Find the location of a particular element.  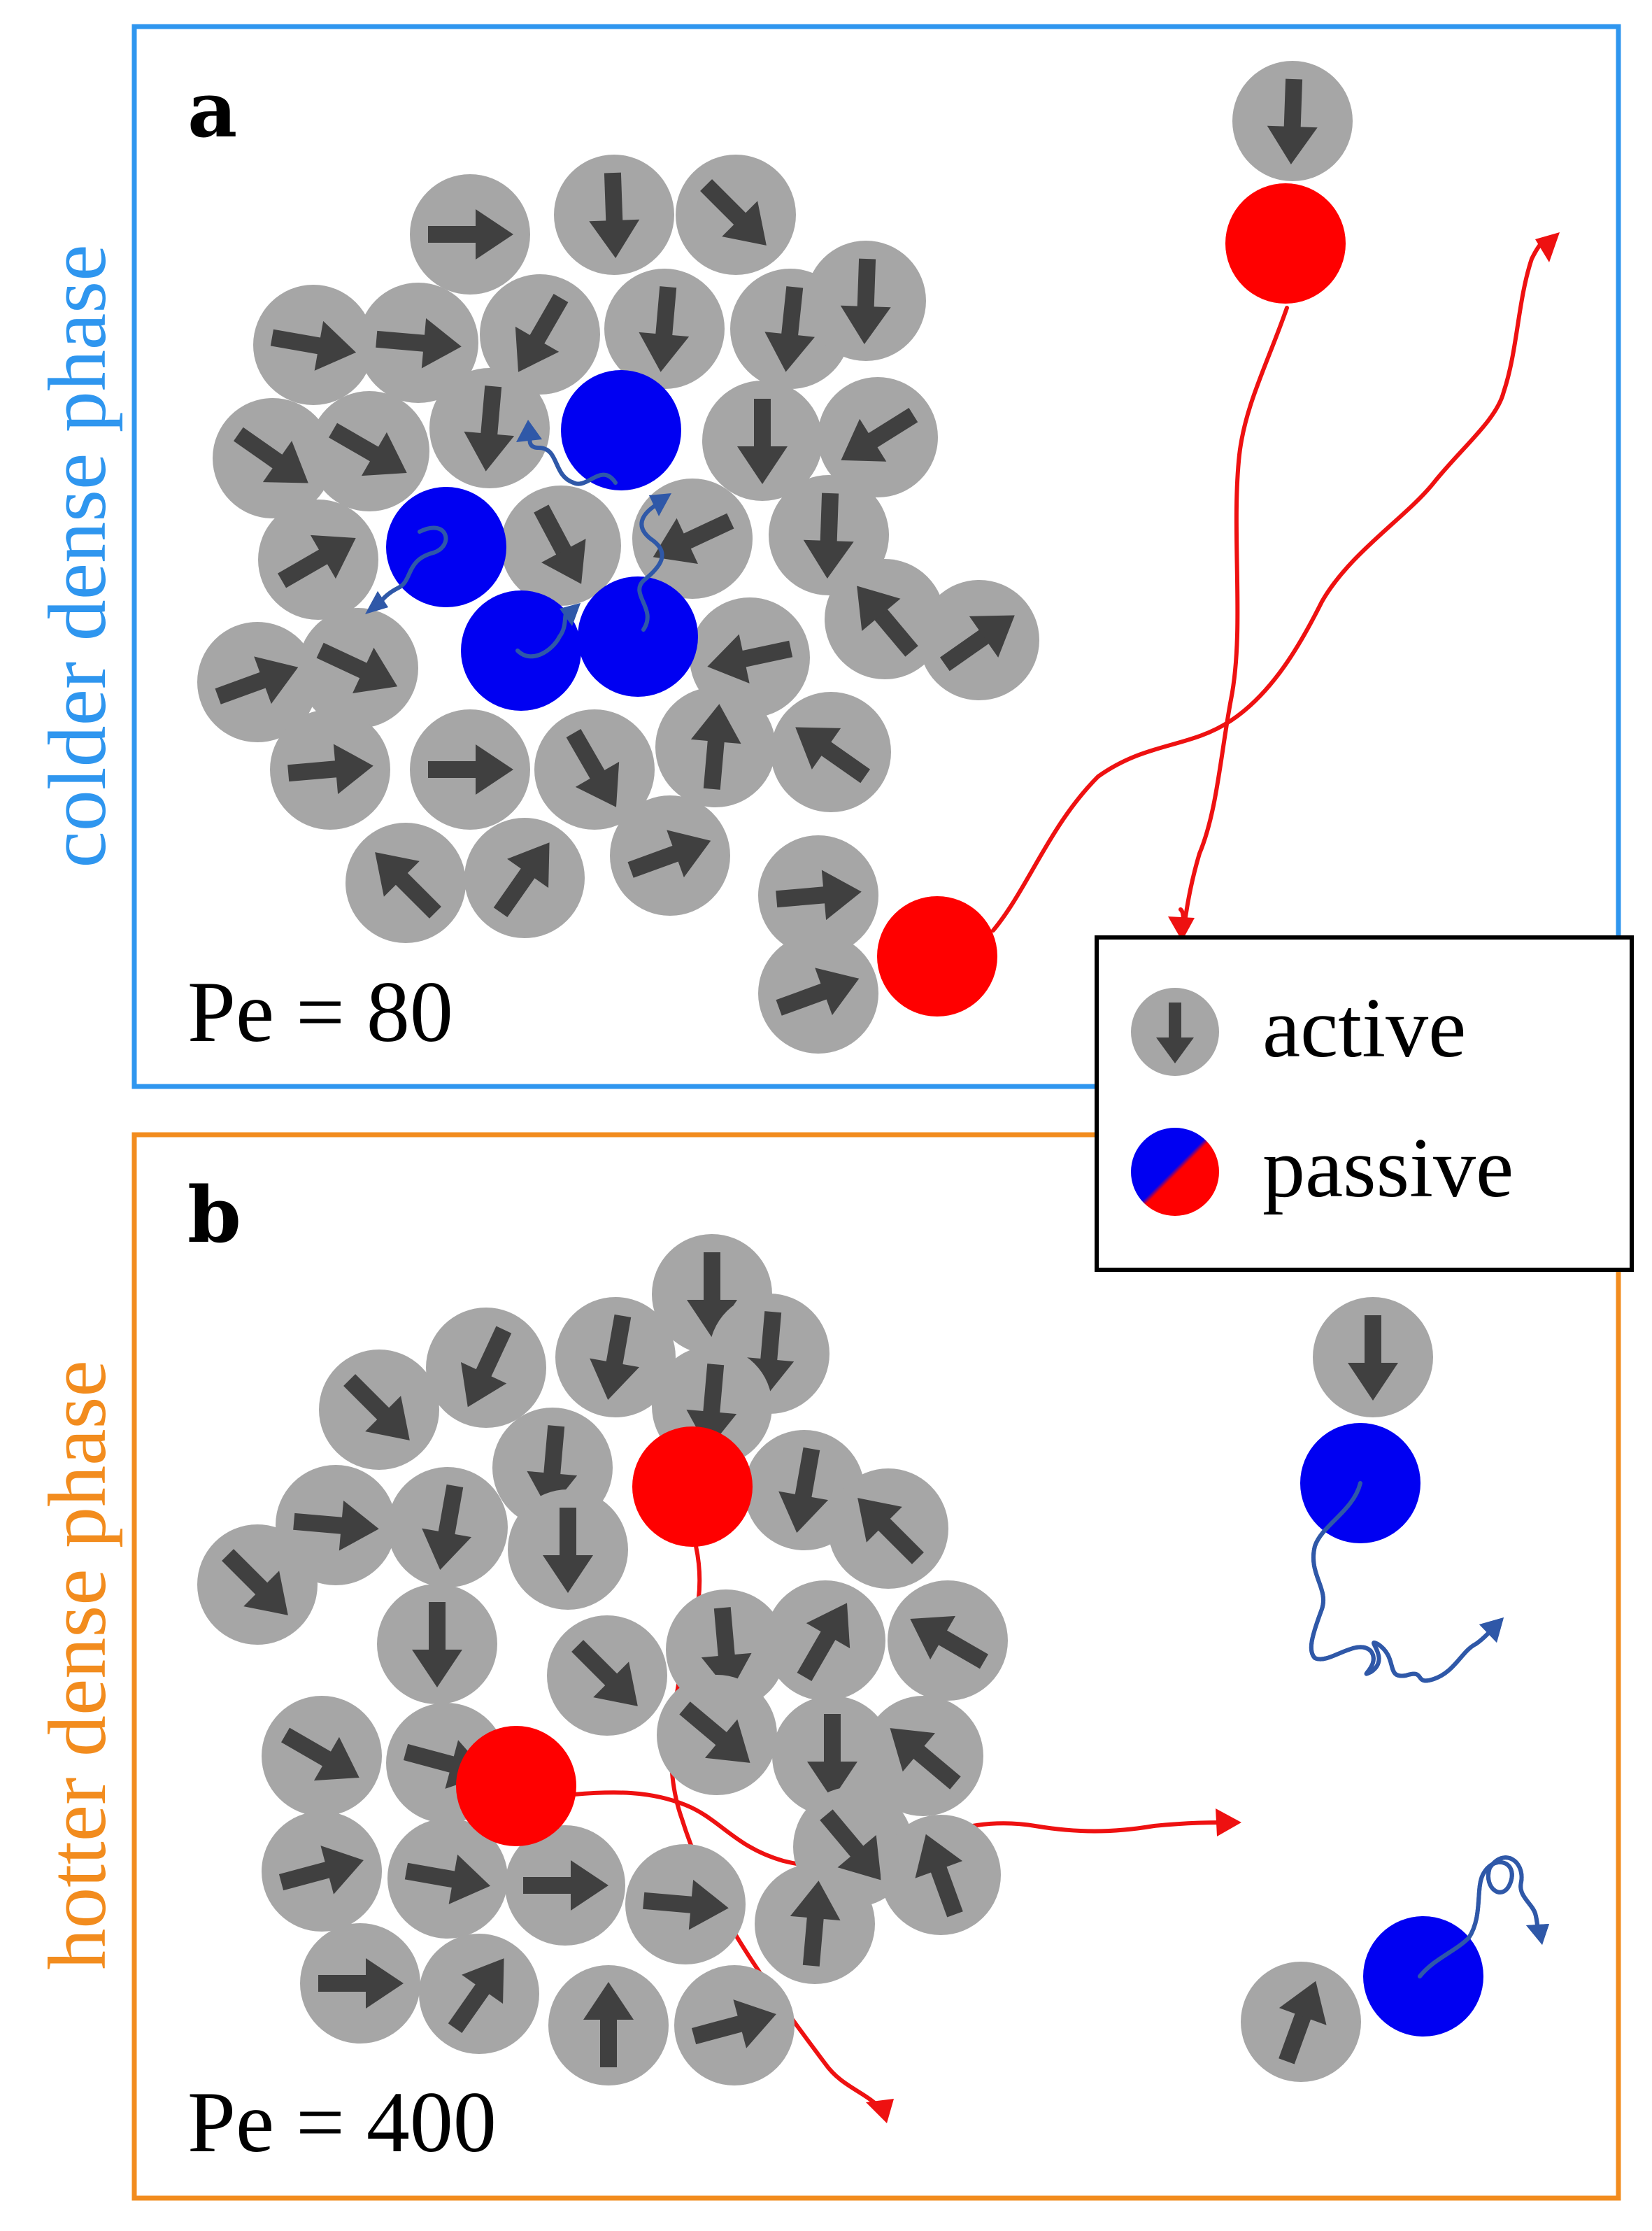

legend-active-arrow-icon is located at coordinates (1175, 1033).